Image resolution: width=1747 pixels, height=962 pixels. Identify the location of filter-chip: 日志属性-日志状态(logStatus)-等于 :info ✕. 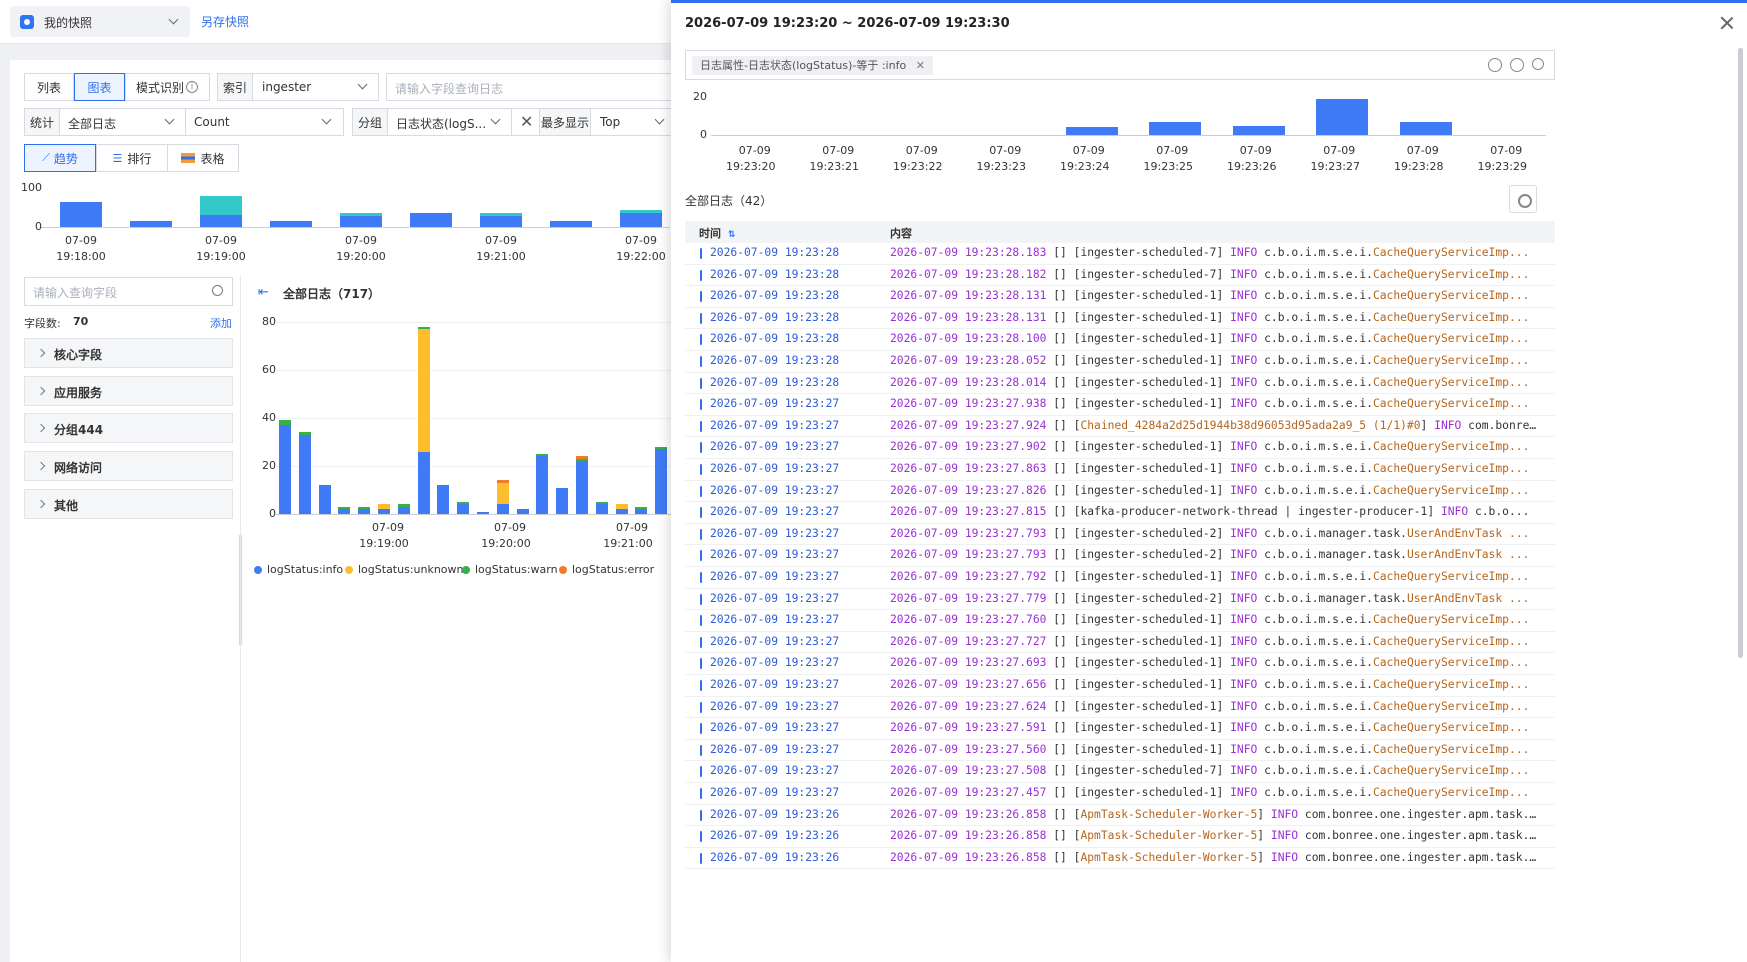
(812, 65).